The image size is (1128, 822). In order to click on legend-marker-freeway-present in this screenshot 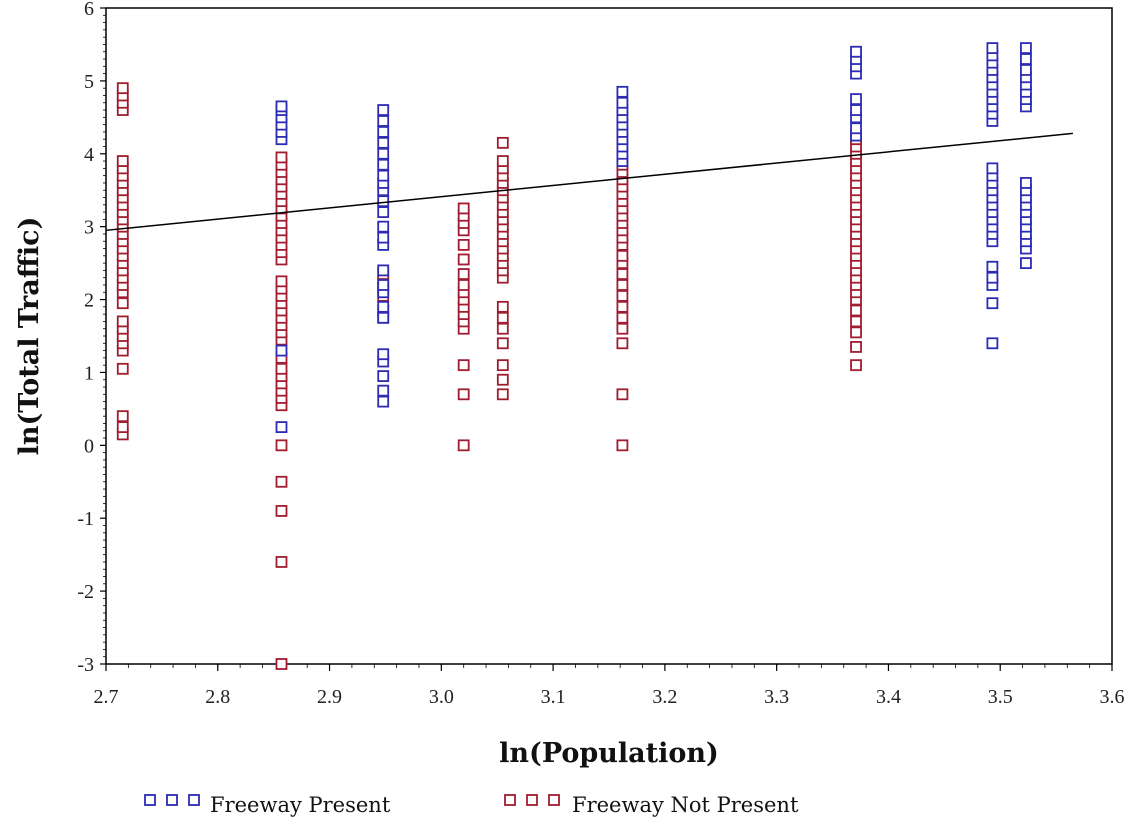, I will do `click(172, 800)`.